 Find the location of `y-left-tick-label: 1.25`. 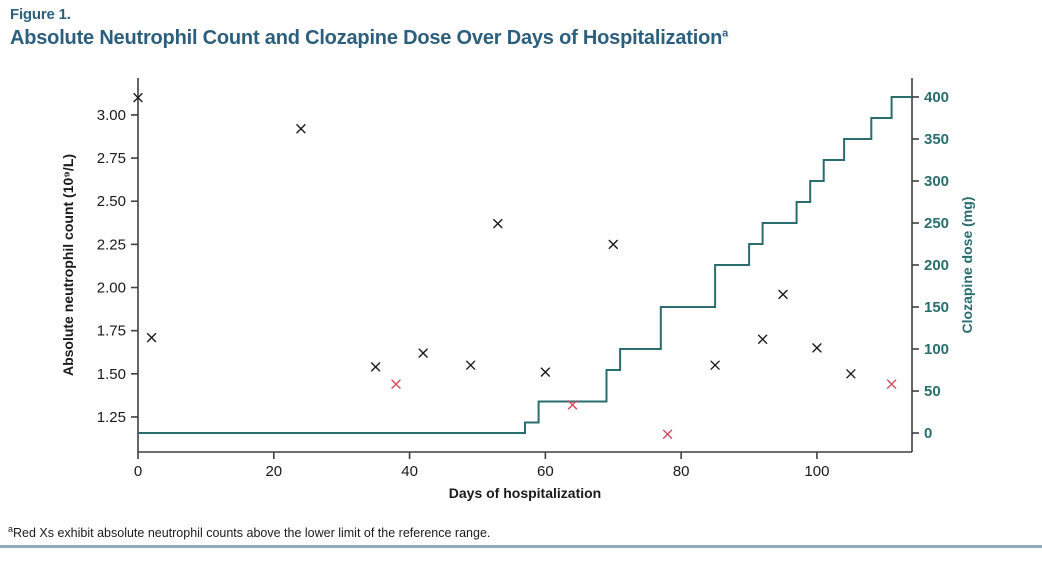

y-left-tick-label: 1.25 is located at coordinates (111, 417).